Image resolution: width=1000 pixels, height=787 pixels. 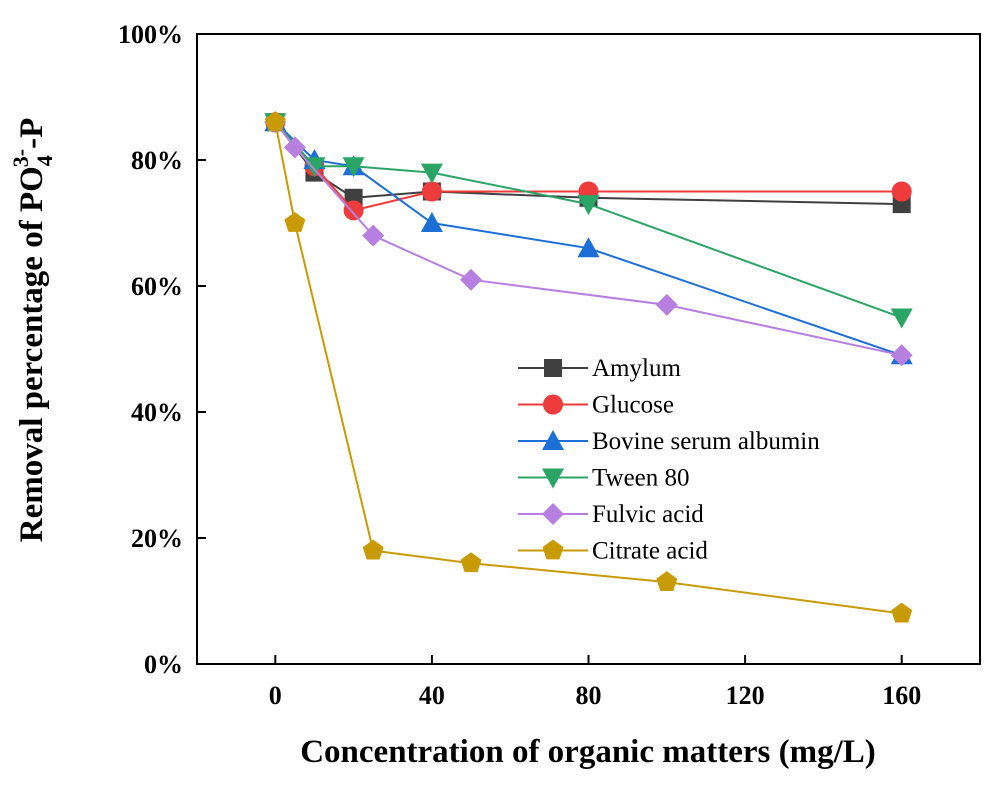 I want to click on legend-item-bovine-serum-albumin: Bovine serum albumin, so click(x=669, y=441).